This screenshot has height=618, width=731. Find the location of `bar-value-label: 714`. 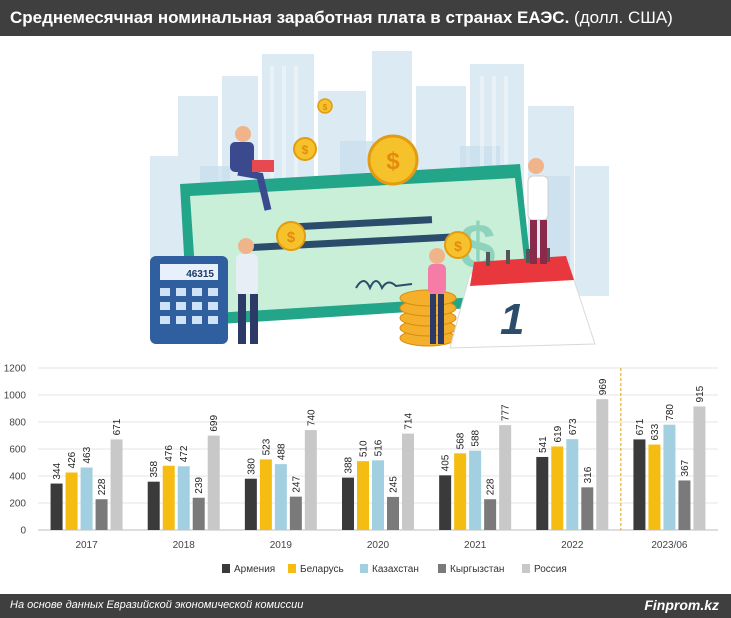

bar-value-label: 714 is located at coordinates (409, 420).